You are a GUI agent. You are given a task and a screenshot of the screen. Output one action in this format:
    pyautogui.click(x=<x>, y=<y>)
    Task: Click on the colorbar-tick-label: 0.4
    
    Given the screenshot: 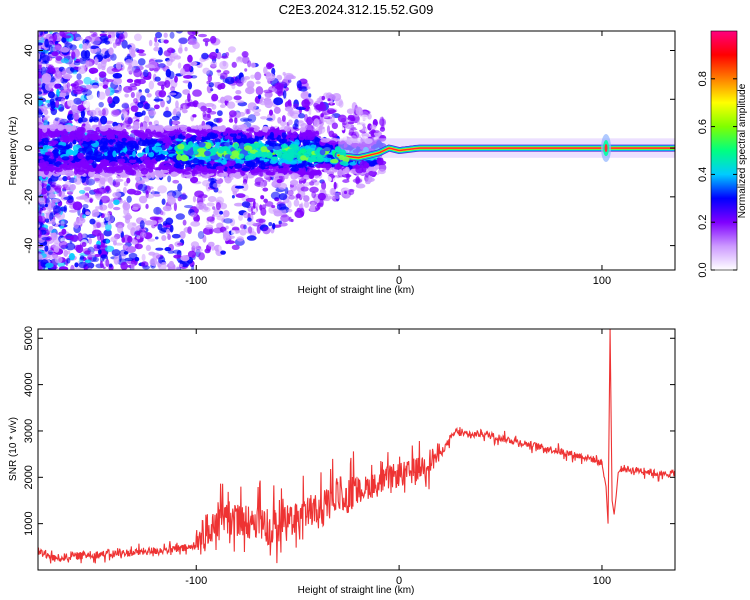 What is the action you would take?
    pyautogui.click(x=703, y=174)
    